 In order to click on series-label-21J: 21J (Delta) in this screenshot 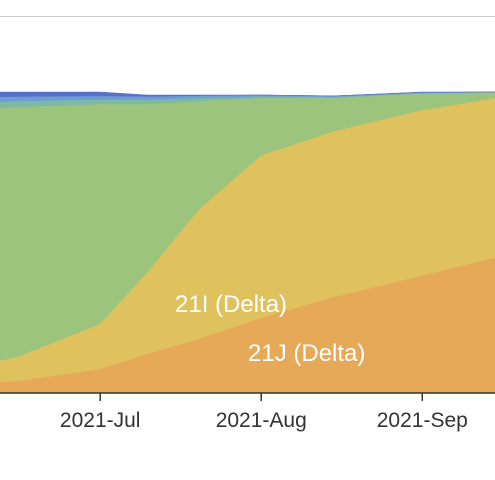, I will do `click(306, 353)`.